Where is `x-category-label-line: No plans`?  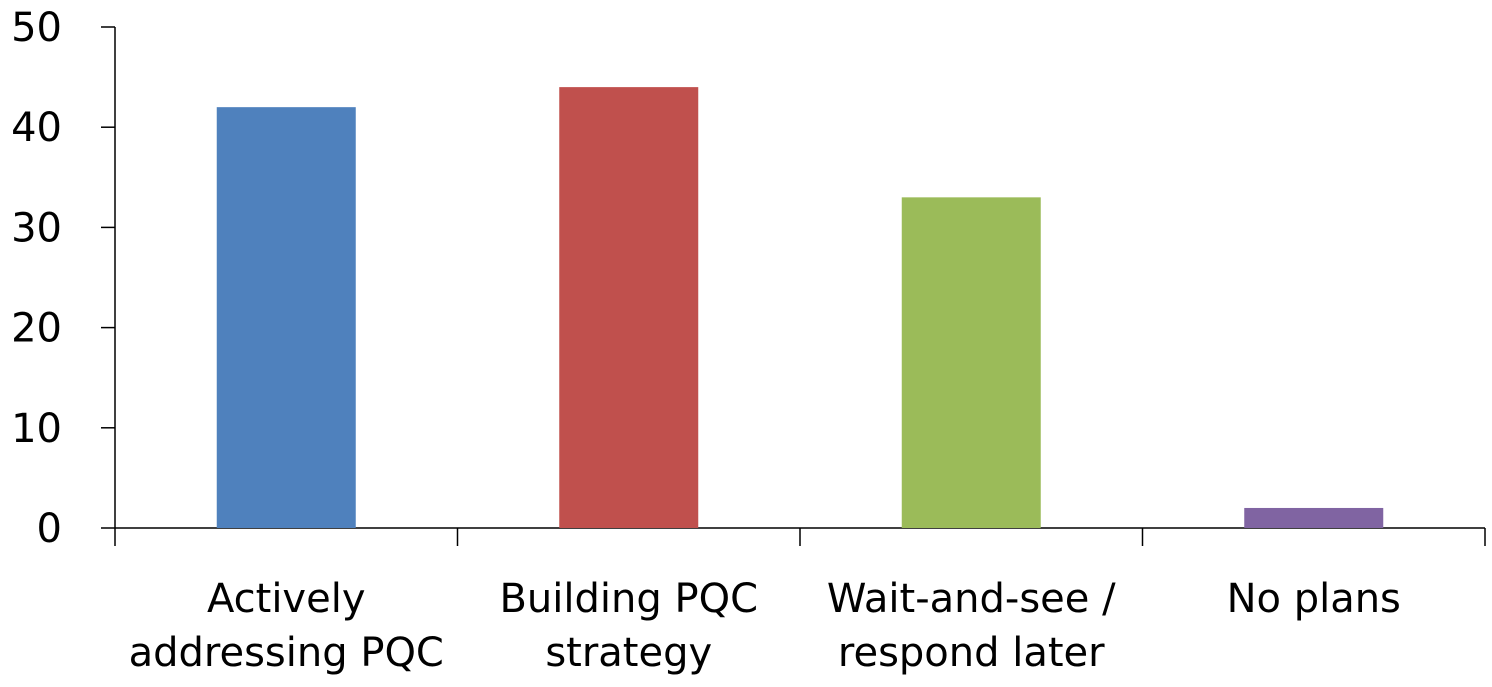
x-category-label-line: No plans is located at coordinates (1314, 599).